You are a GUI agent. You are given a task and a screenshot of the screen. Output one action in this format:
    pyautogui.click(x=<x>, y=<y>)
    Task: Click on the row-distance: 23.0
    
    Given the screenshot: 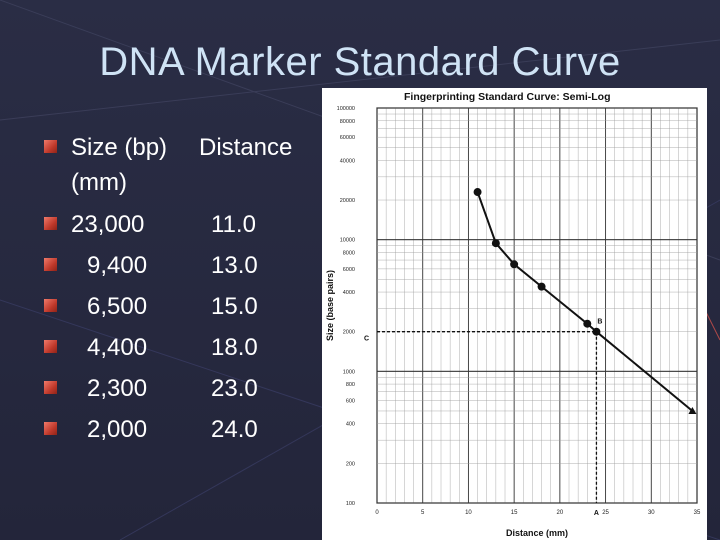 What is the action you would take?
    pyautogui.click(x=234, y=388)
    